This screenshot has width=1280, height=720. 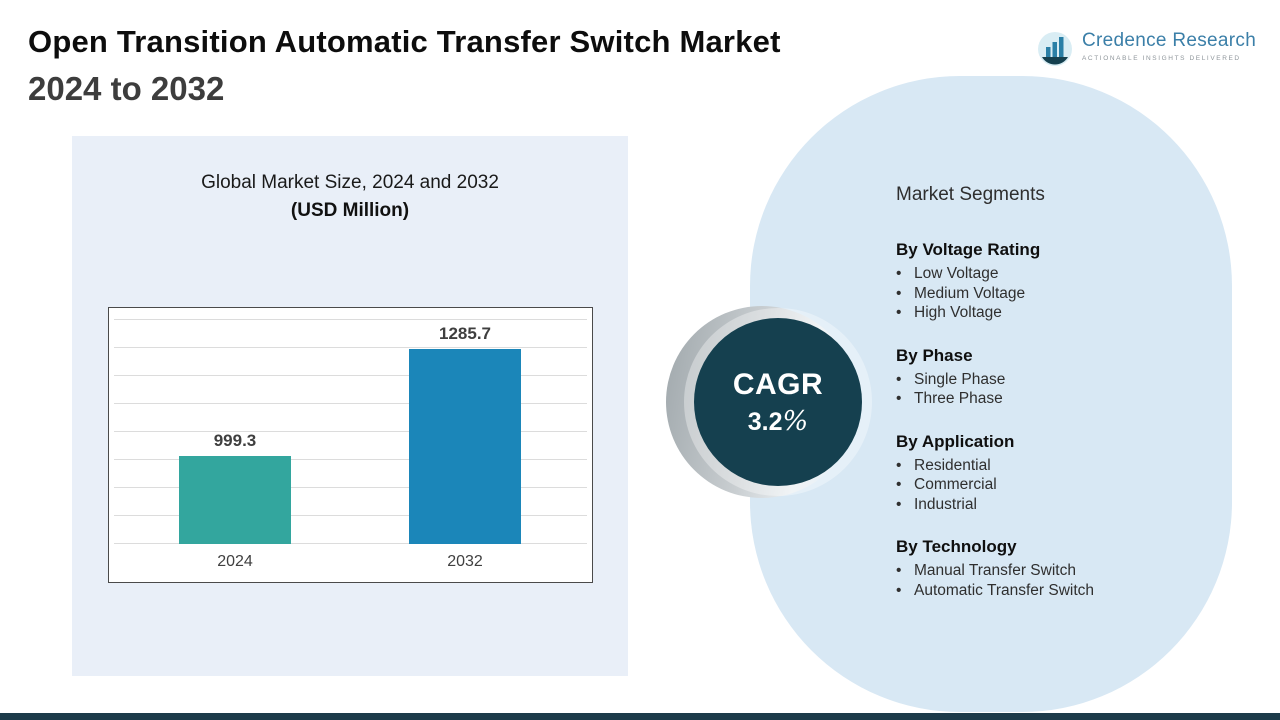 I want to click on brand-name: Credence Research, so click(x=1169, y=40).